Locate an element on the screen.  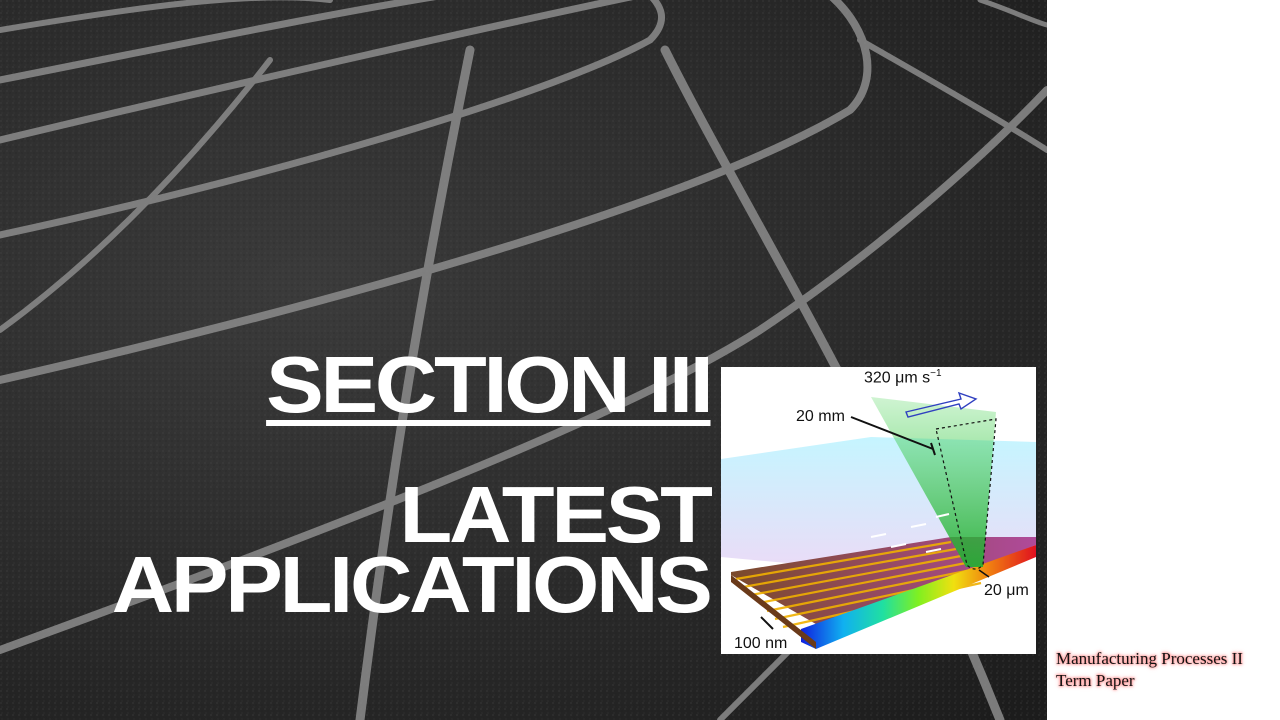
section-subtitle: LATEST APPLICATIONS is located at coordinates (412, 549).